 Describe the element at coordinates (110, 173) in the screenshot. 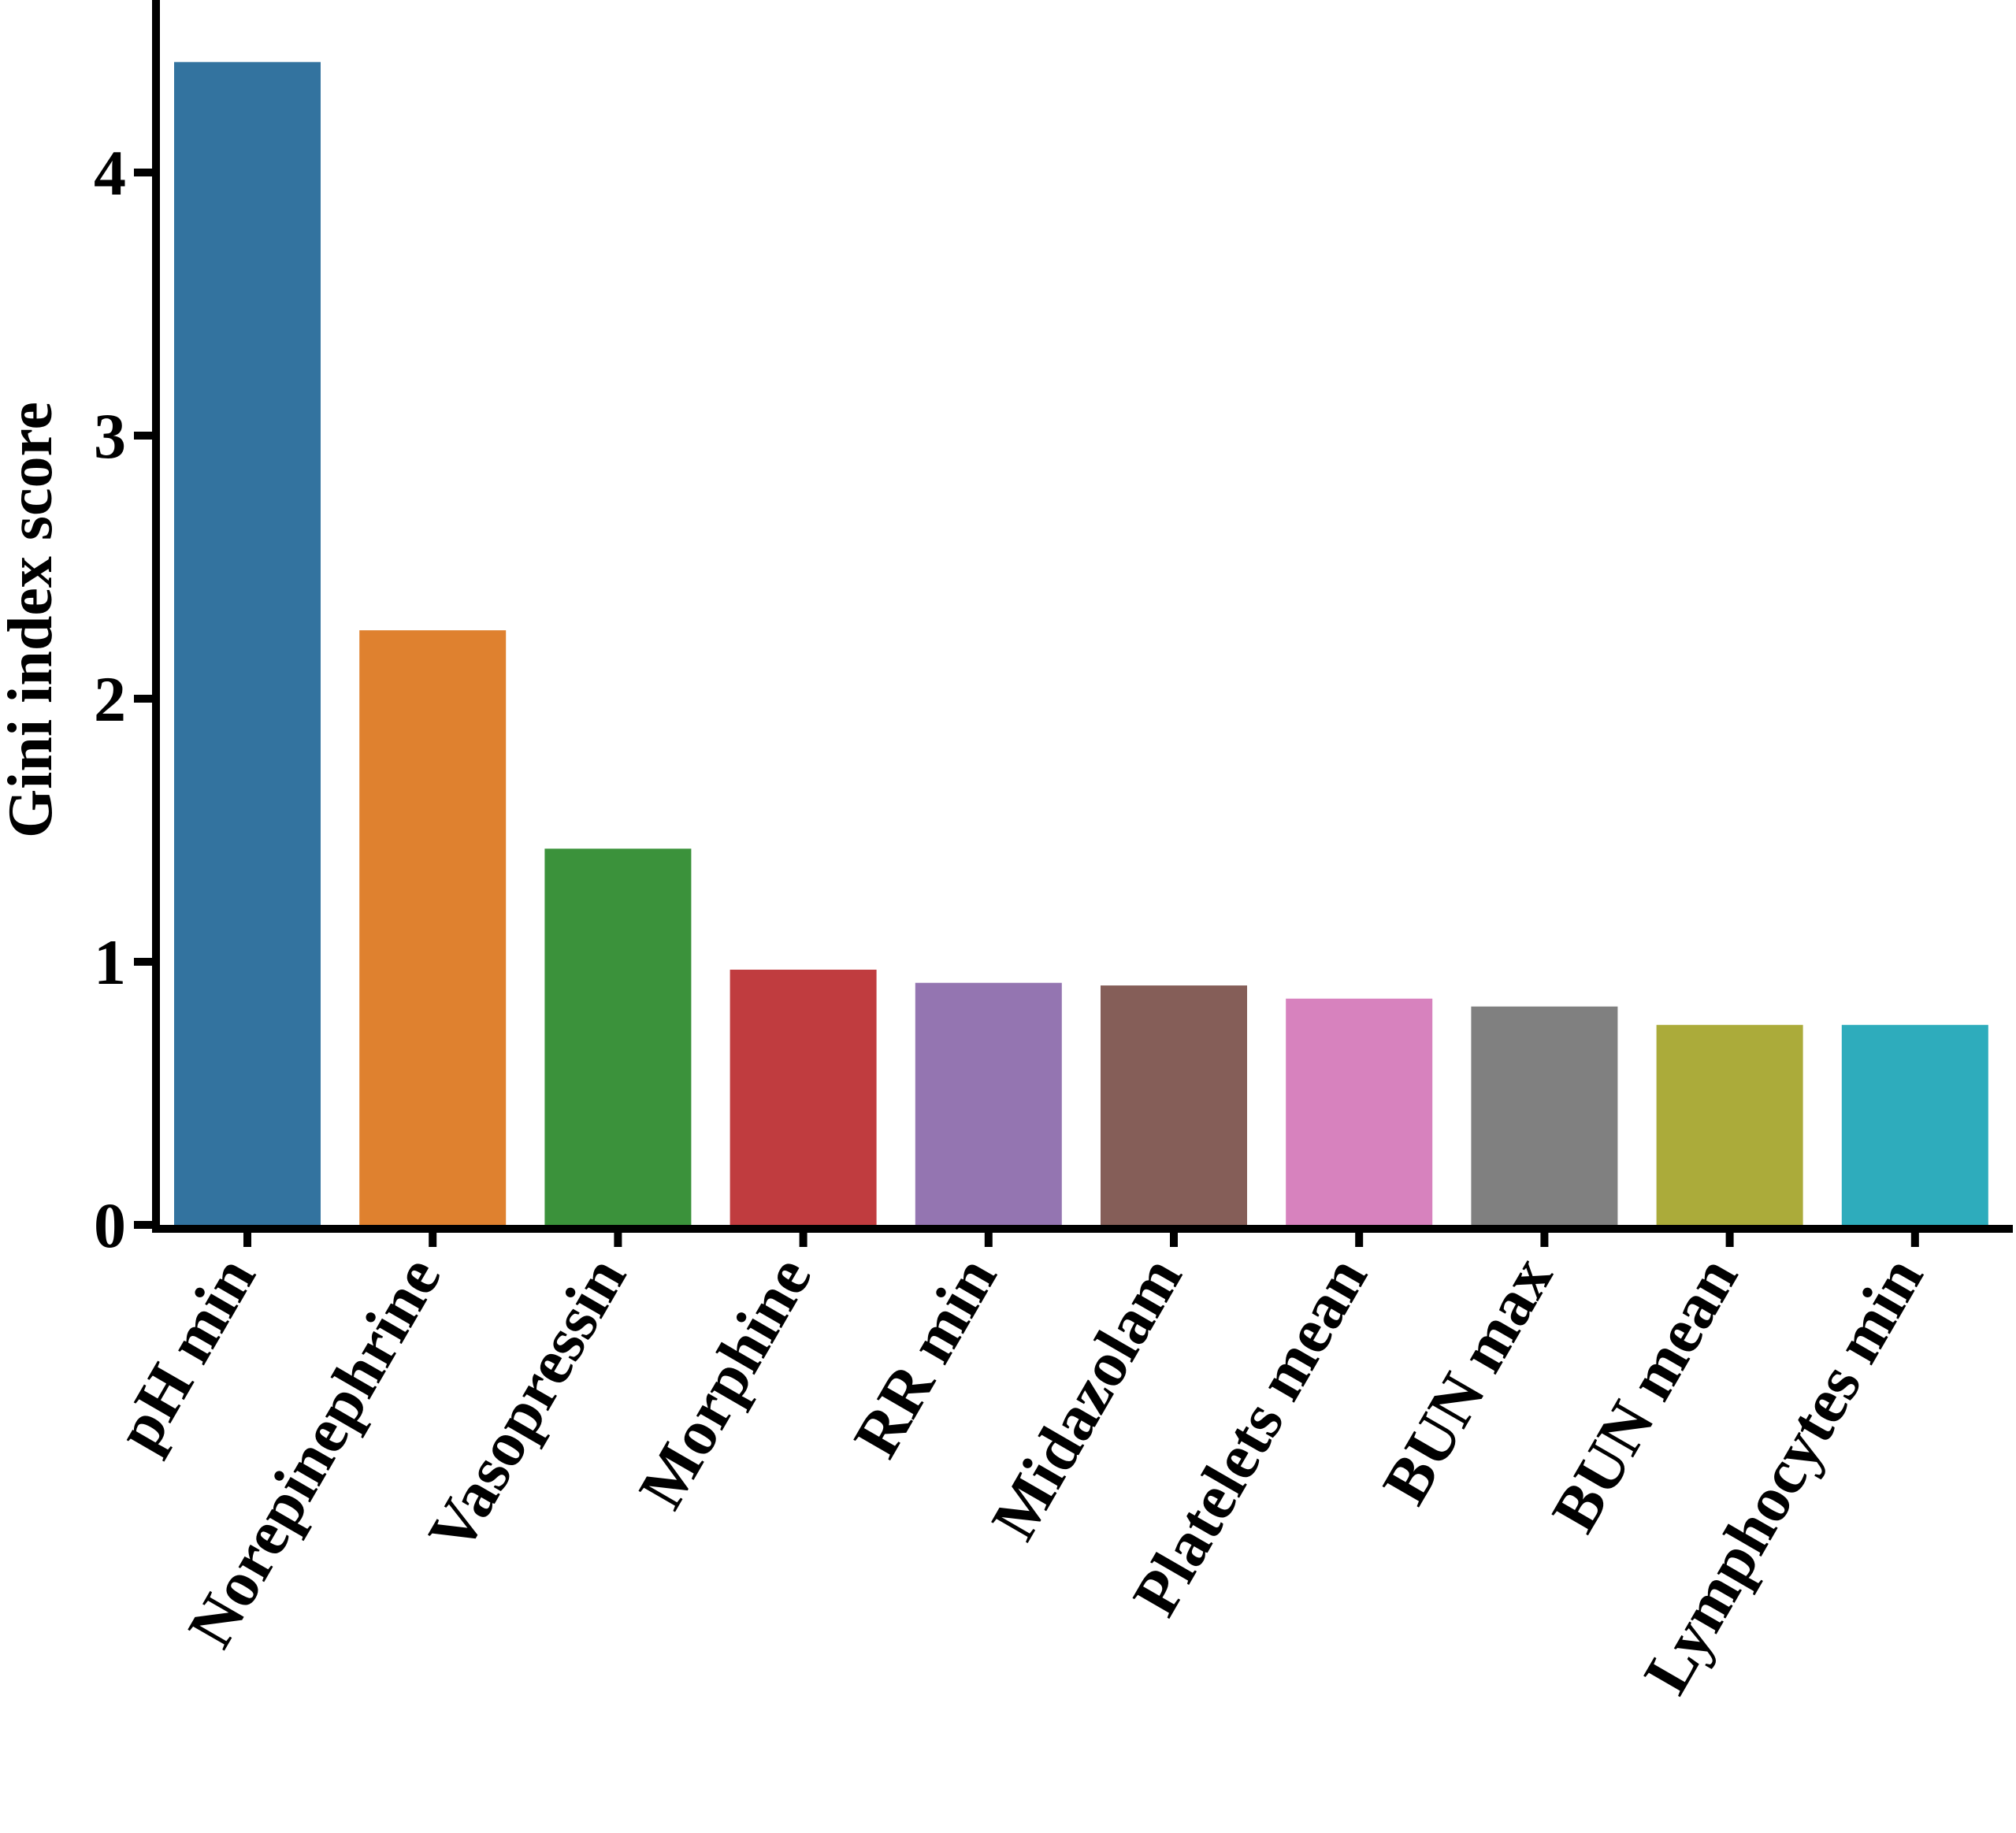

I see `y-tick-label: 4` at that location.